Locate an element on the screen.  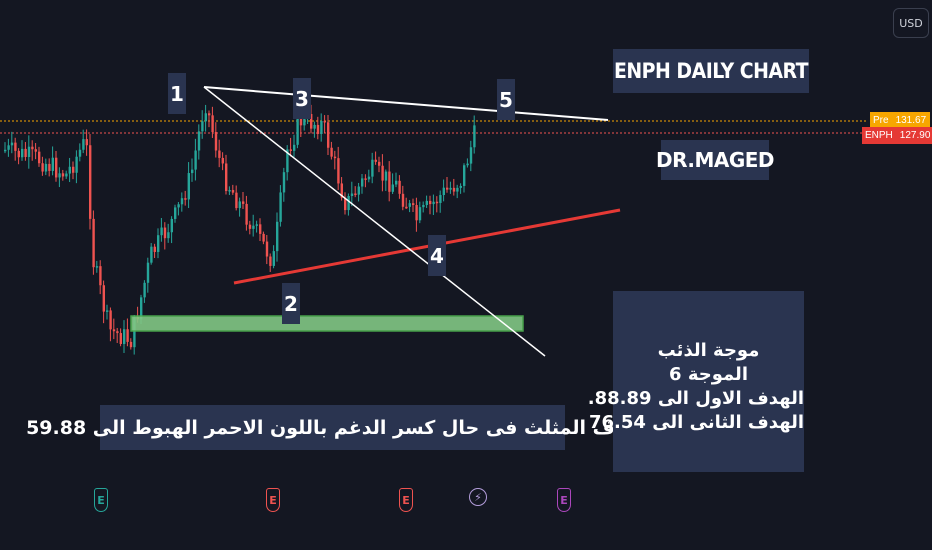
wolfe-wave-line-3: الهدف الاول الى 88.89. is located at coordinates (695, 398).